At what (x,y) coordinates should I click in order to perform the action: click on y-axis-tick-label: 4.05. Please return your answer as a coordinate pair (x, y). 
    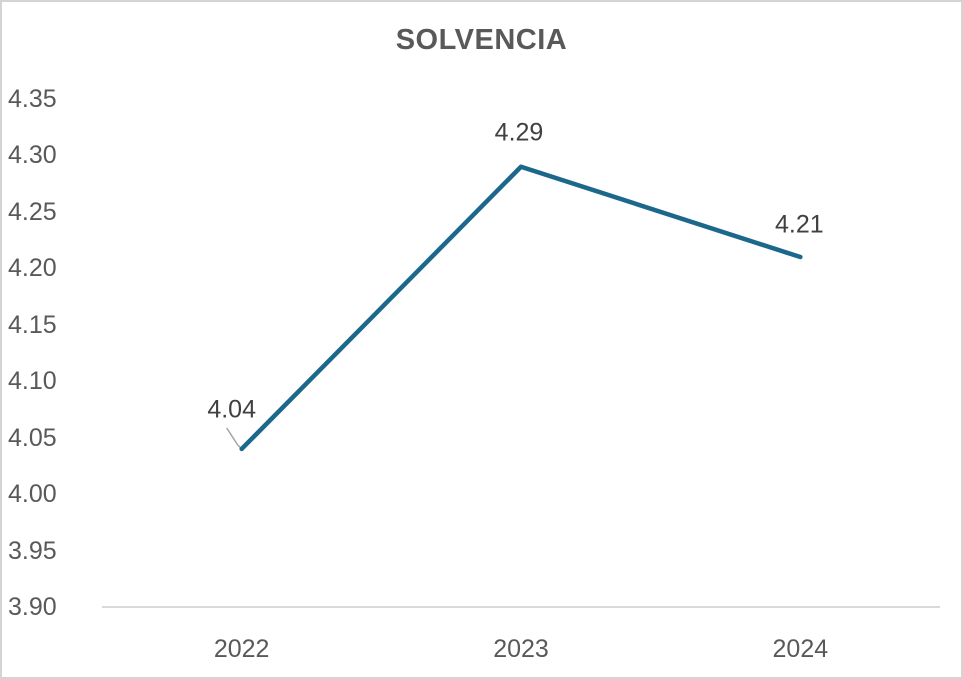
    Looking at the image, I should click on (32, 437).